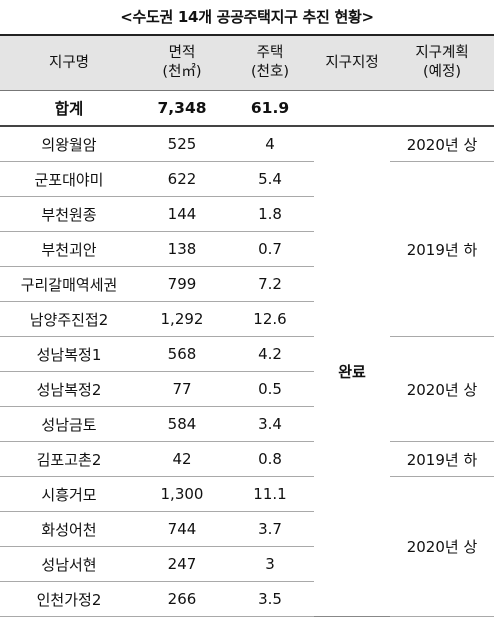 Image resolution: width=494 pixels, height=617 pixels. I want to click on table-row: 성남금토 584 3.4, so click(247, 424).